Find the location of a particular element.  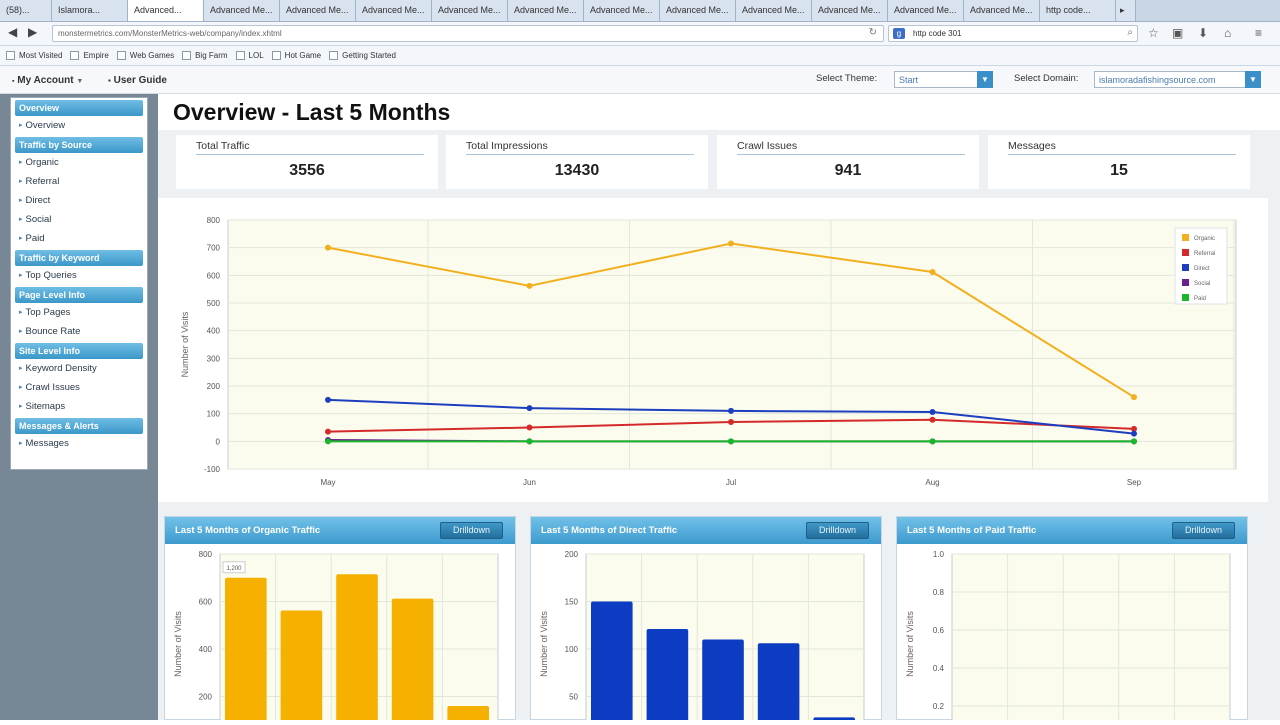

sidebar-section-messages-alerts: Messages & Alerts is located at coordinates (79, 426).